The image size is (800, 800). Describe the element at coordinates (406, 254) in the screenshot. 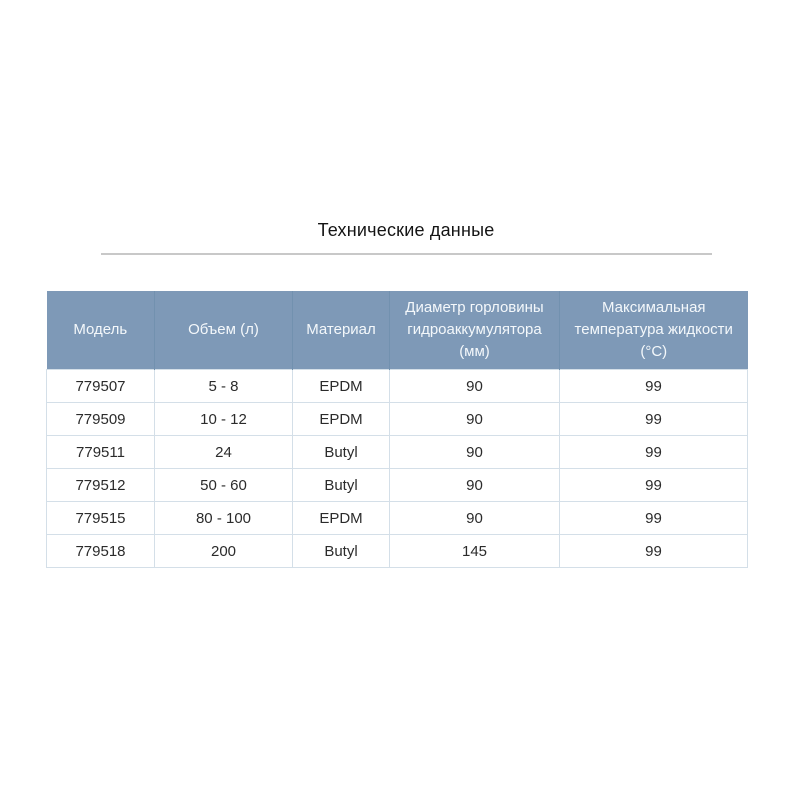

I see `title-rule` at that location.